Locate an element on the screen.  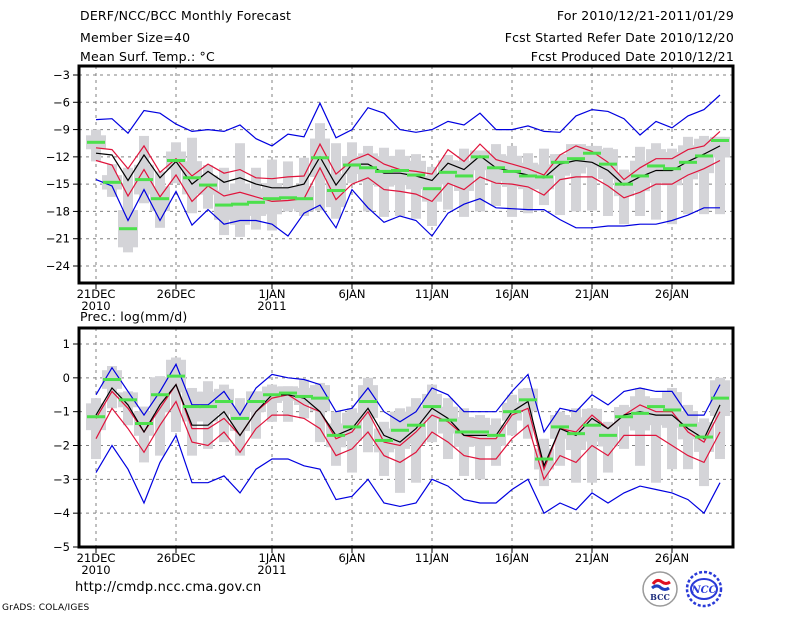
y-tick-label: −24 is located at coordinates (58, 266).